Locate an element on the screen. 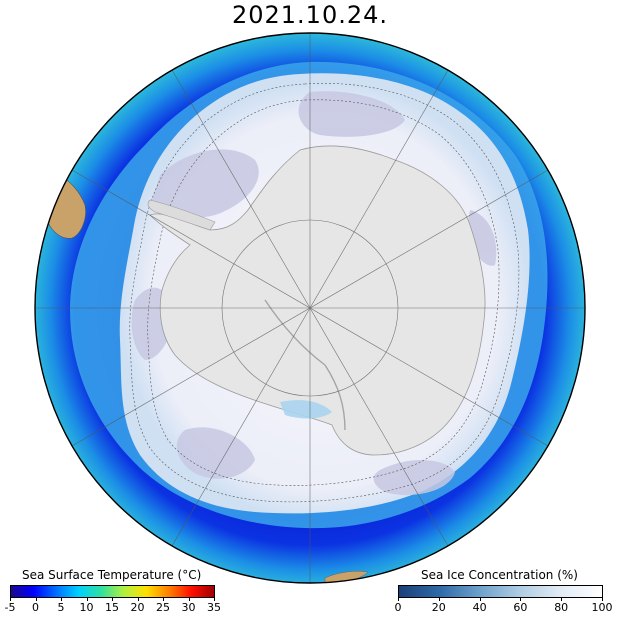  antarctic-peninsula is located at coordinates (181, 215).